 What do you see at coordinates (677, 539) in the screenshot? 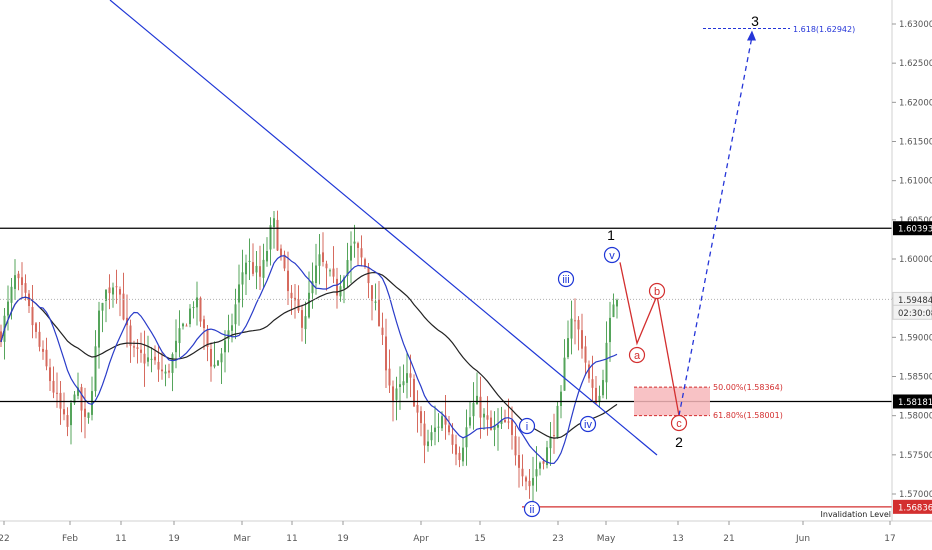
I see `x-tick-label: 13` at bounding box center [677, 539].